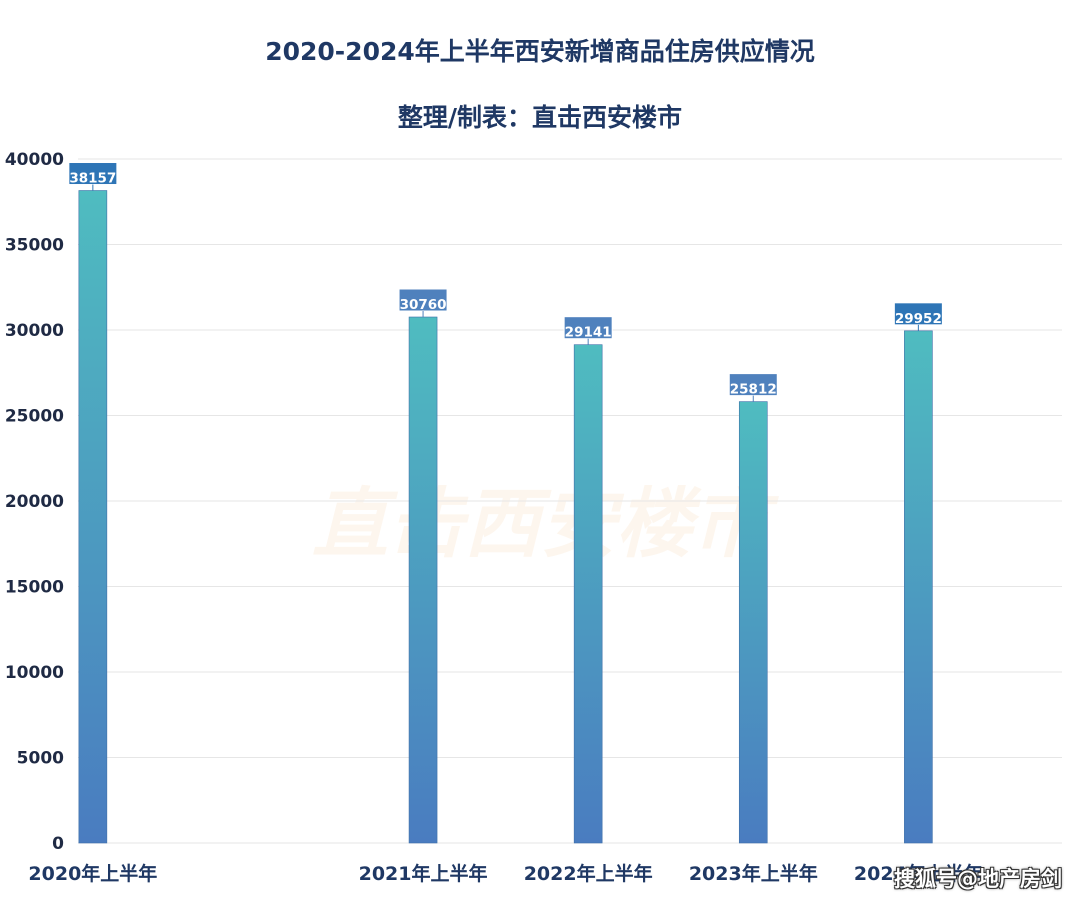  What do you see at coordinates (40, 759) in the screenshot?
I see `y-tick-label: 5000` at bounding box center [40, 759].